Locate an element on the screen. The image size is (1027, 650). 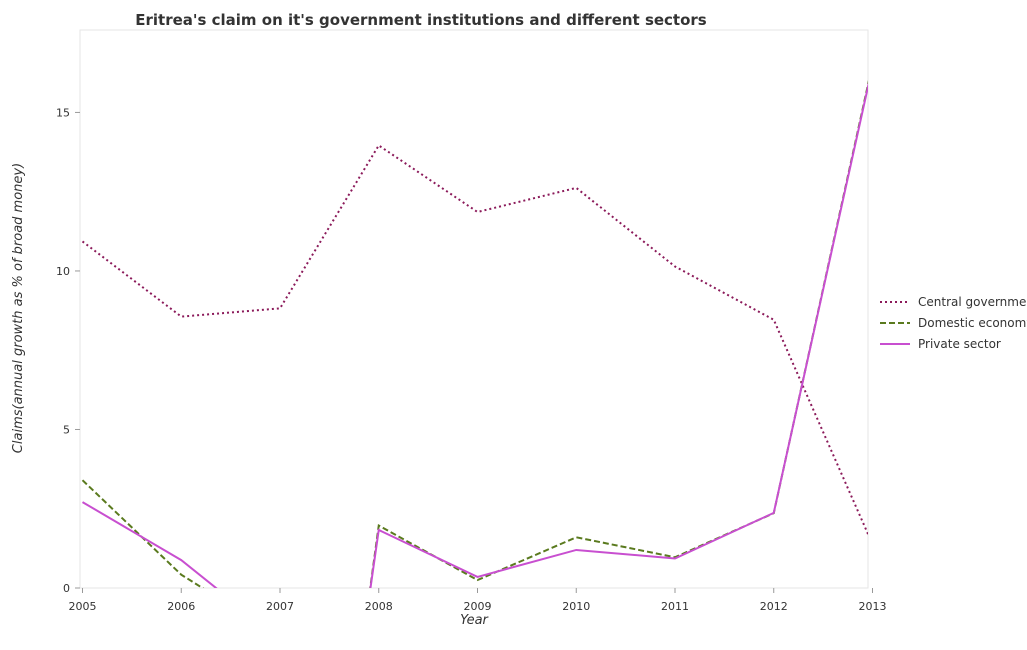
x-tick-label: 2005 is located at coordinates (83, 606).